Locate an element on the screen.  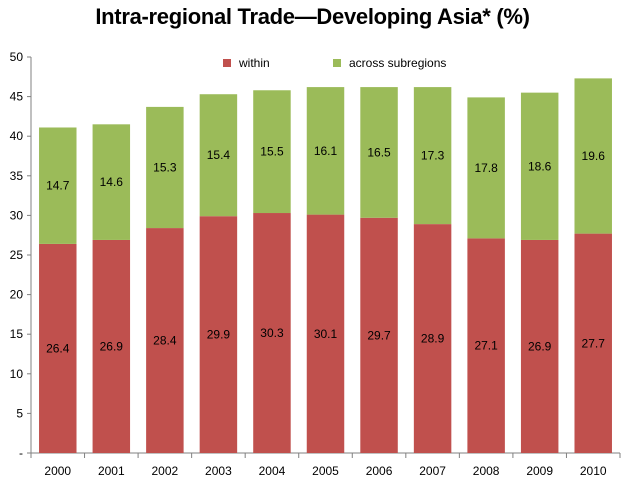
bar-within-2009 is located at coordinates (539, 346).